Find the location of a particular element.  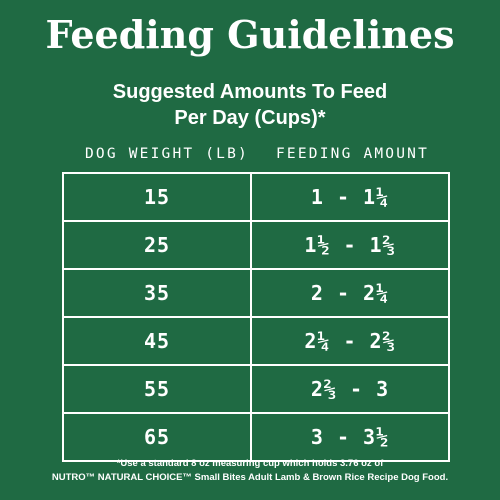

table-row: 35 2 - 2¼ is located at coordinates (257, 294).